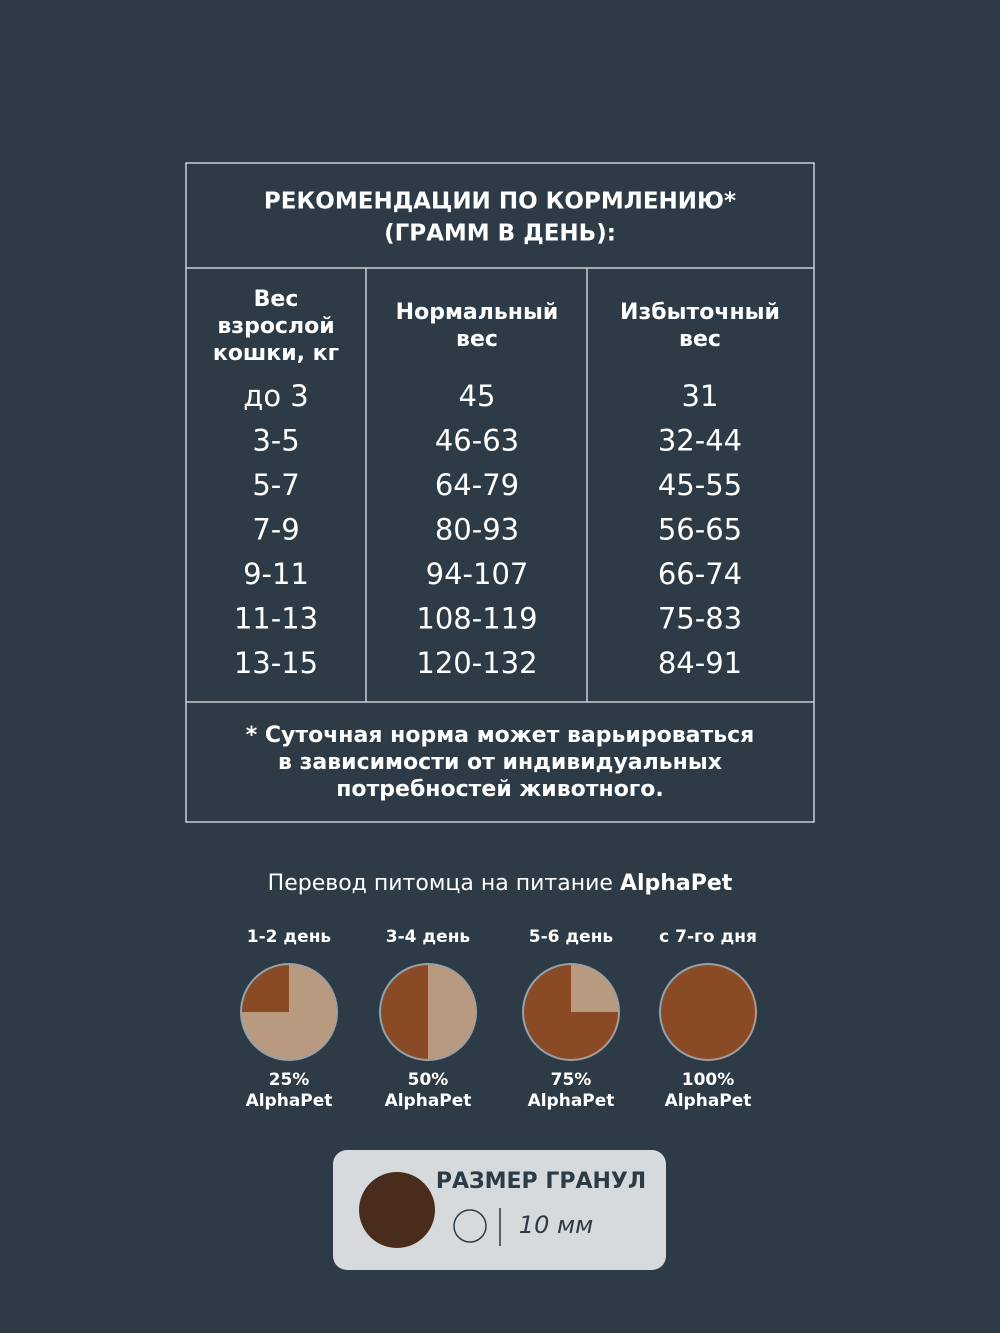 Image resolution: width=1000 pixels, height=1333 pixels. Describe the element at coordinates (477, 396) in the screenshot. I see `table-cell: 45` at that location.